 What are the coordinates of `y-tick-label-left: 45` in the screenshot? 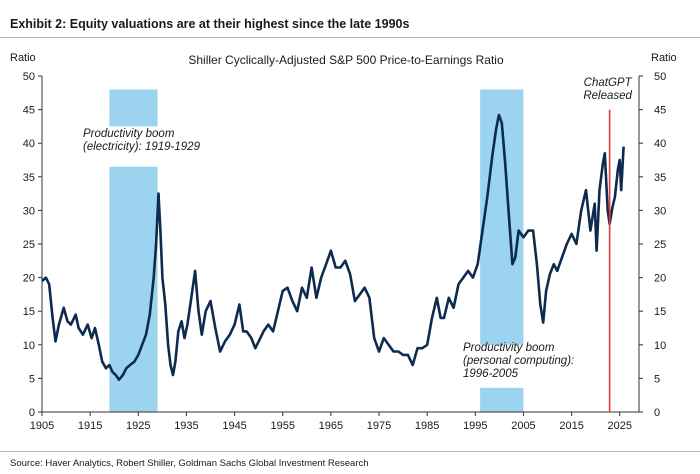 It's located at (29, 111).